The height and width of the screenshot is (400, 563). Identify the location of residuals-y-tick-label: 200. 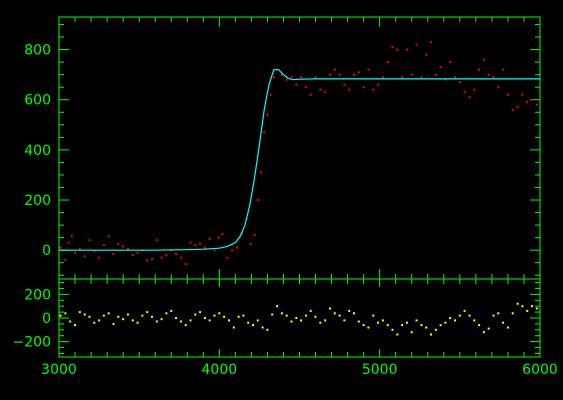
(37, 295).